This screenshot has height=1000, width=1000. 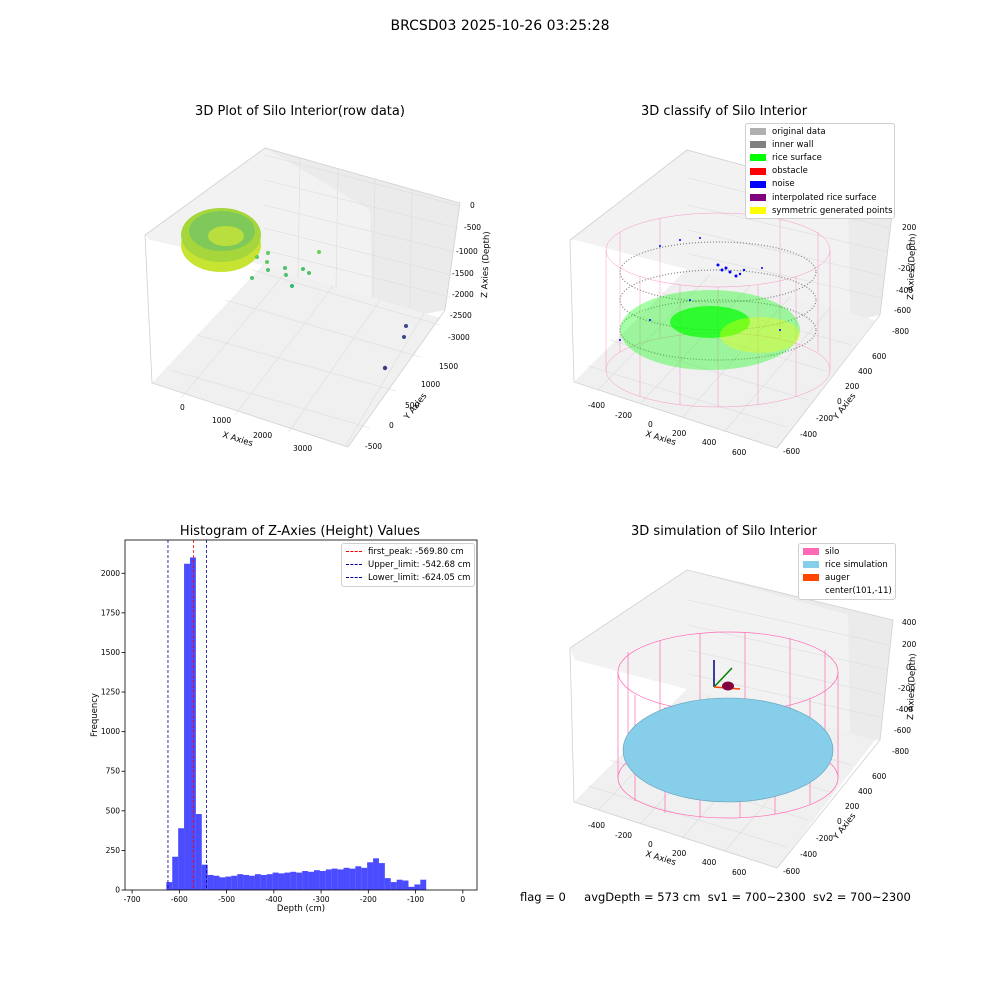 What do you see at coordinates (132, 899) in the screenshot?
I see `x-tick-label: -700` at bounding box center [132, 899].